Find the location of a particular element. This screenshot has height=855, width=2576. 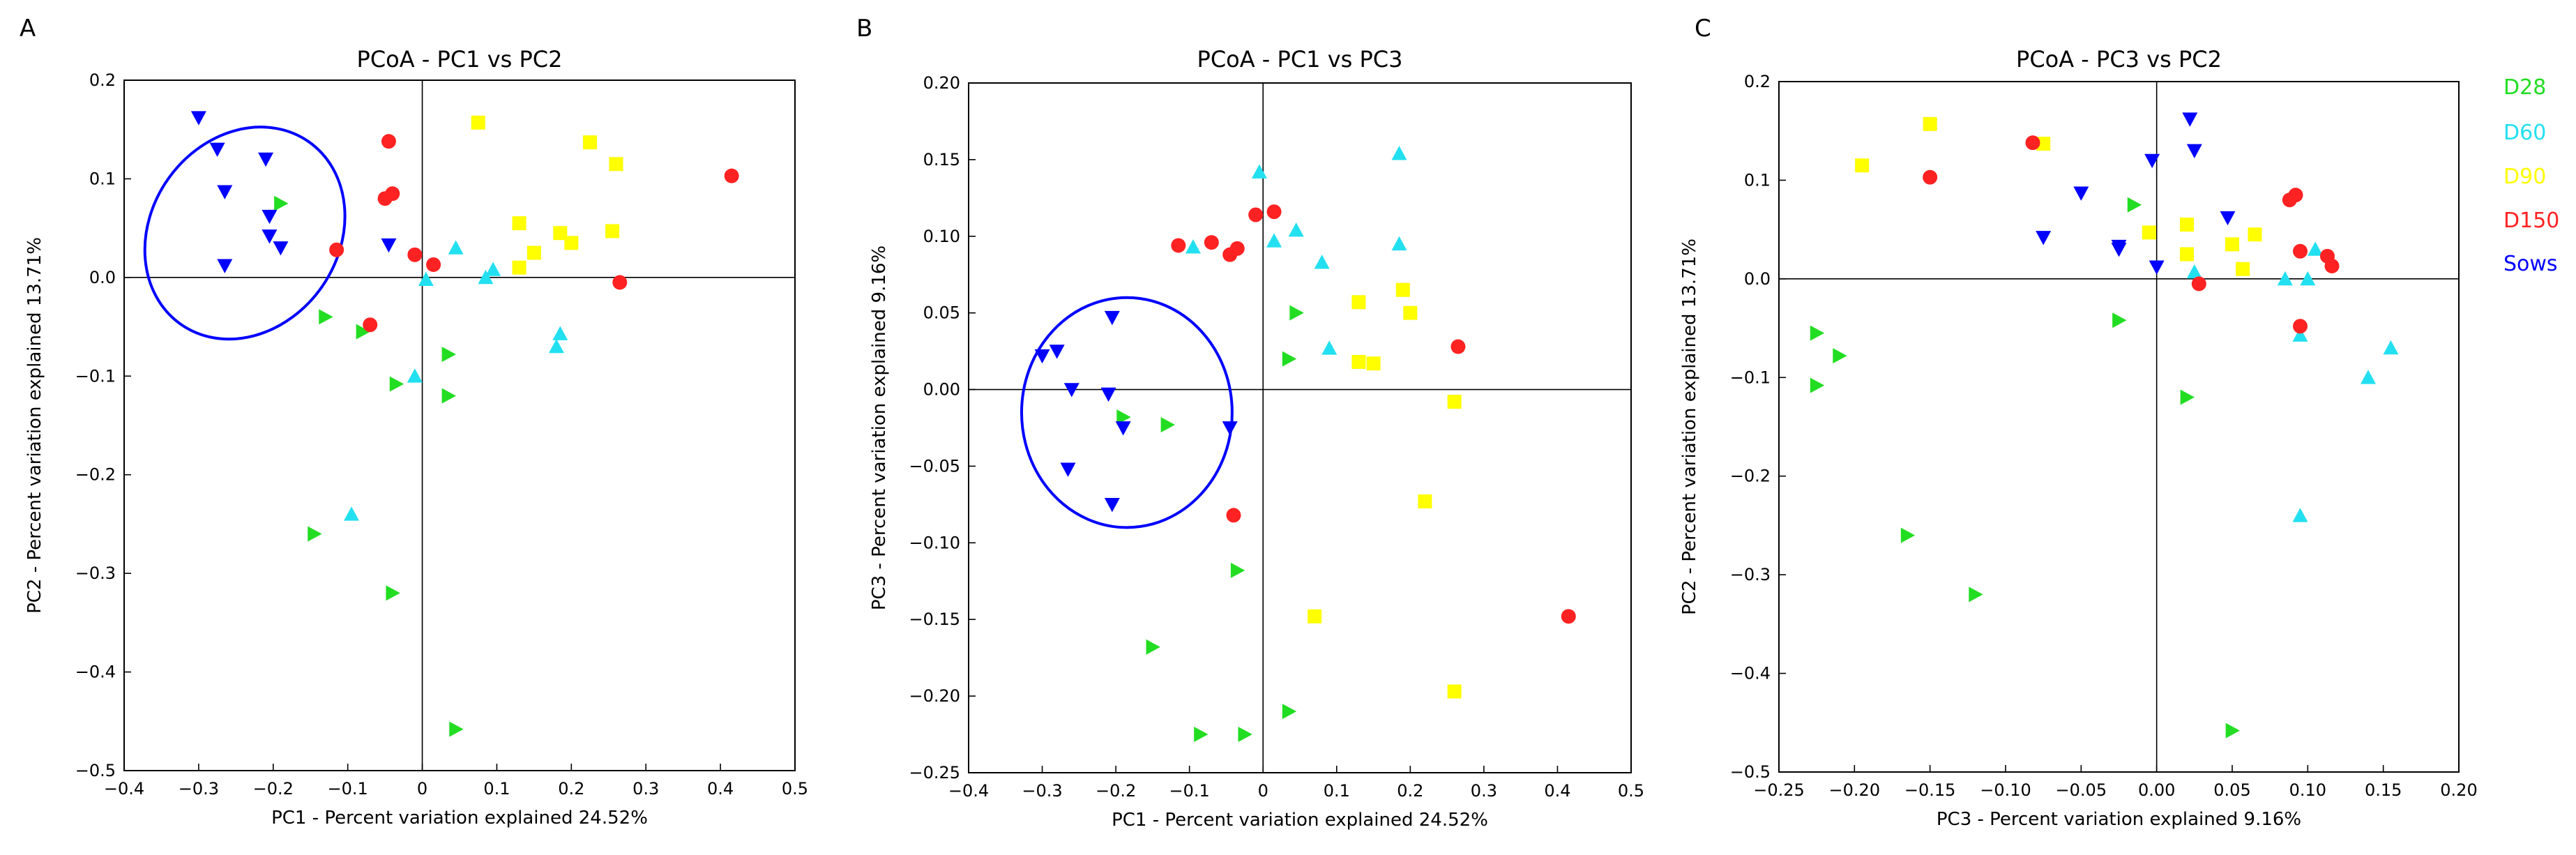

panel-a-x-tick-label: 0.4 is located at coordinates (720, 789).